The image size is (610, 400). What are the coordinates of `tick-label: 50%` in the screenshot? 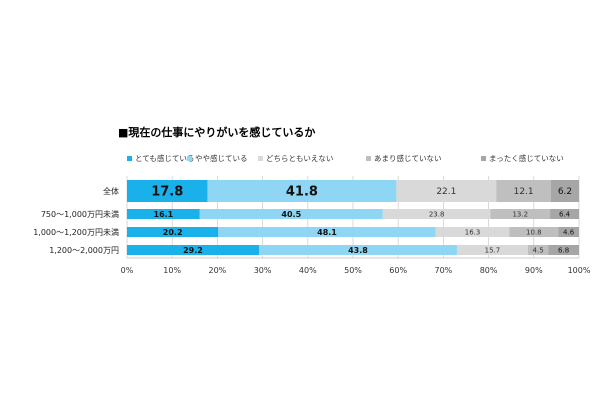 It's located at (353, 270).